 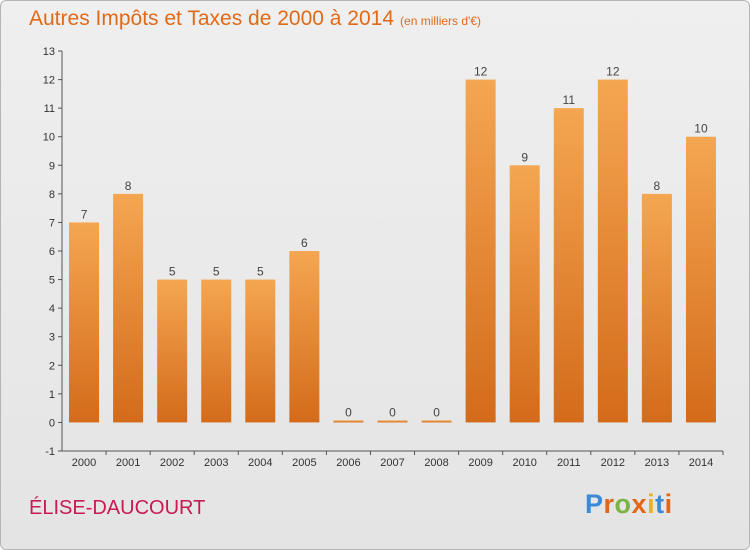 What do you see at coordinates (128, 463) in the screenshot?
I see `x-tick-label-2001: 2001` at bounding box center [128, 463].